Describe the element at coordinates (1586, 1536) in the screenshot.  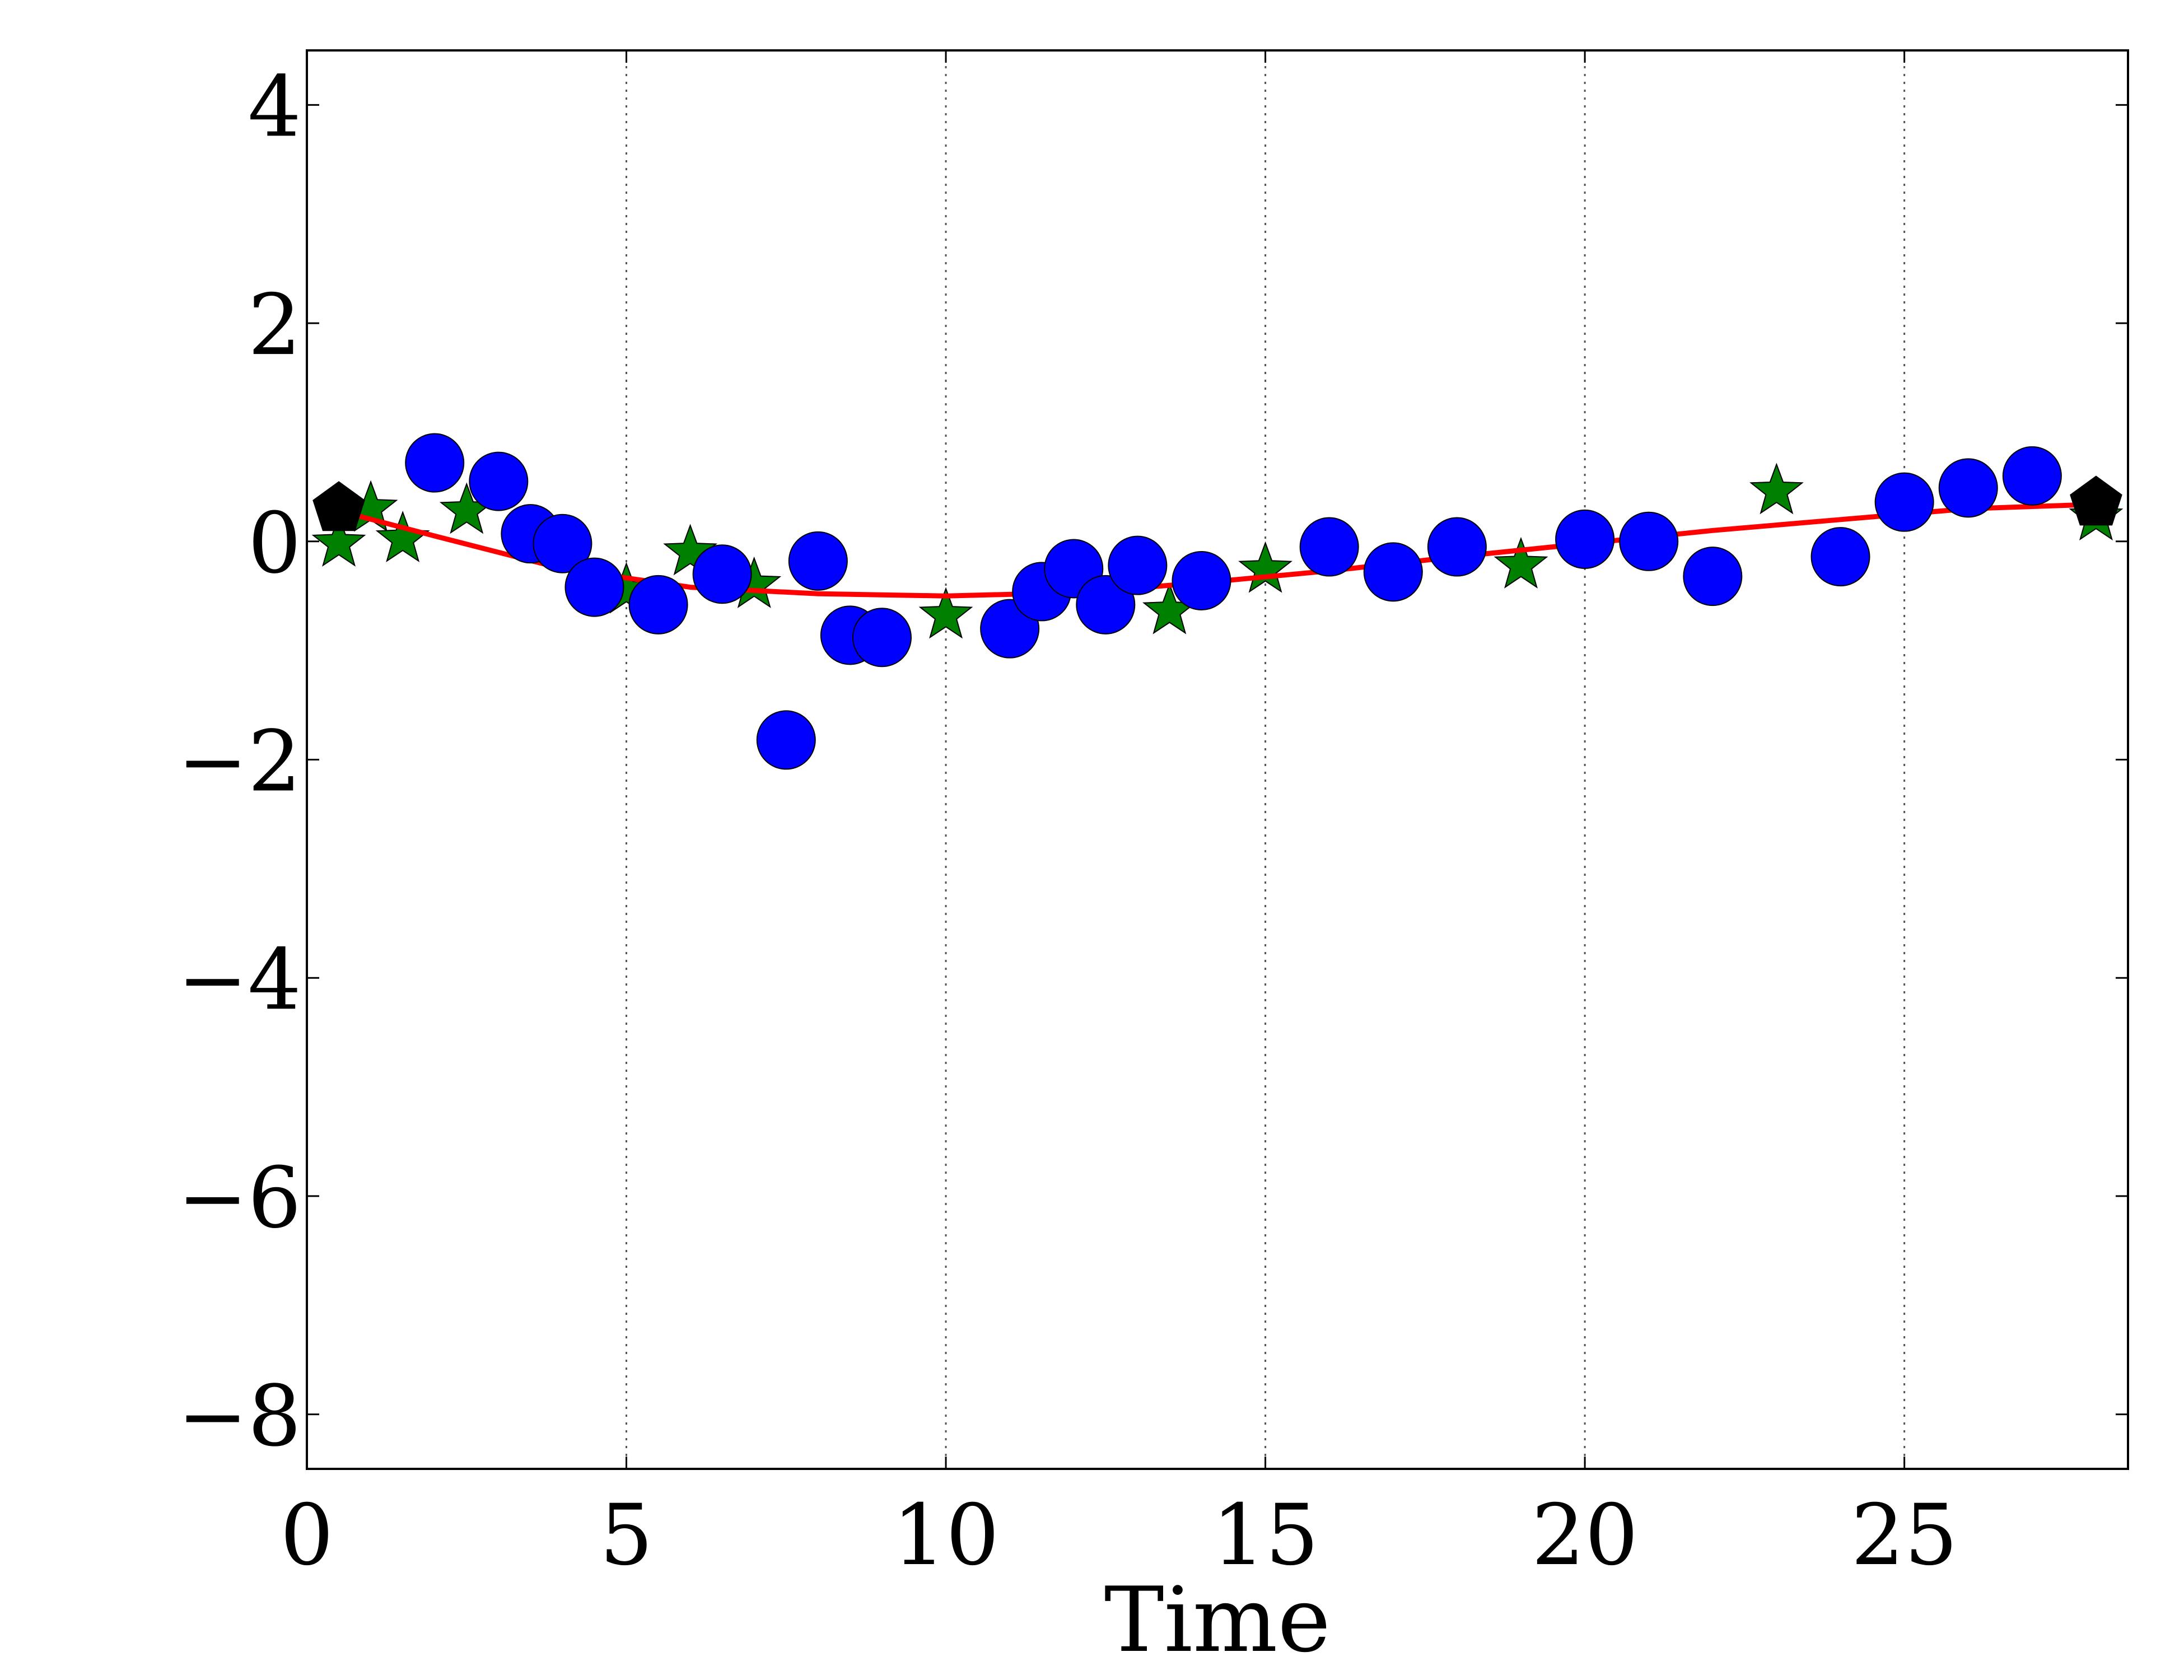
I see `x-tick-label: 20` at that location.